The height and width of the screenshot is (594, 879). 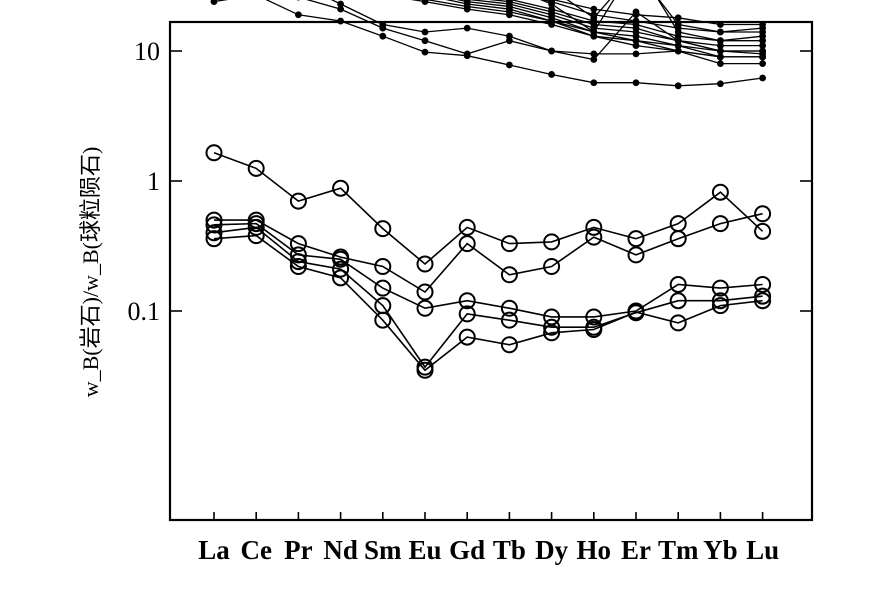 What do you see at coordinates (594, 550) in the screenshot?
I see `x-tick-label: Ho` at bounding box center [594, 550].